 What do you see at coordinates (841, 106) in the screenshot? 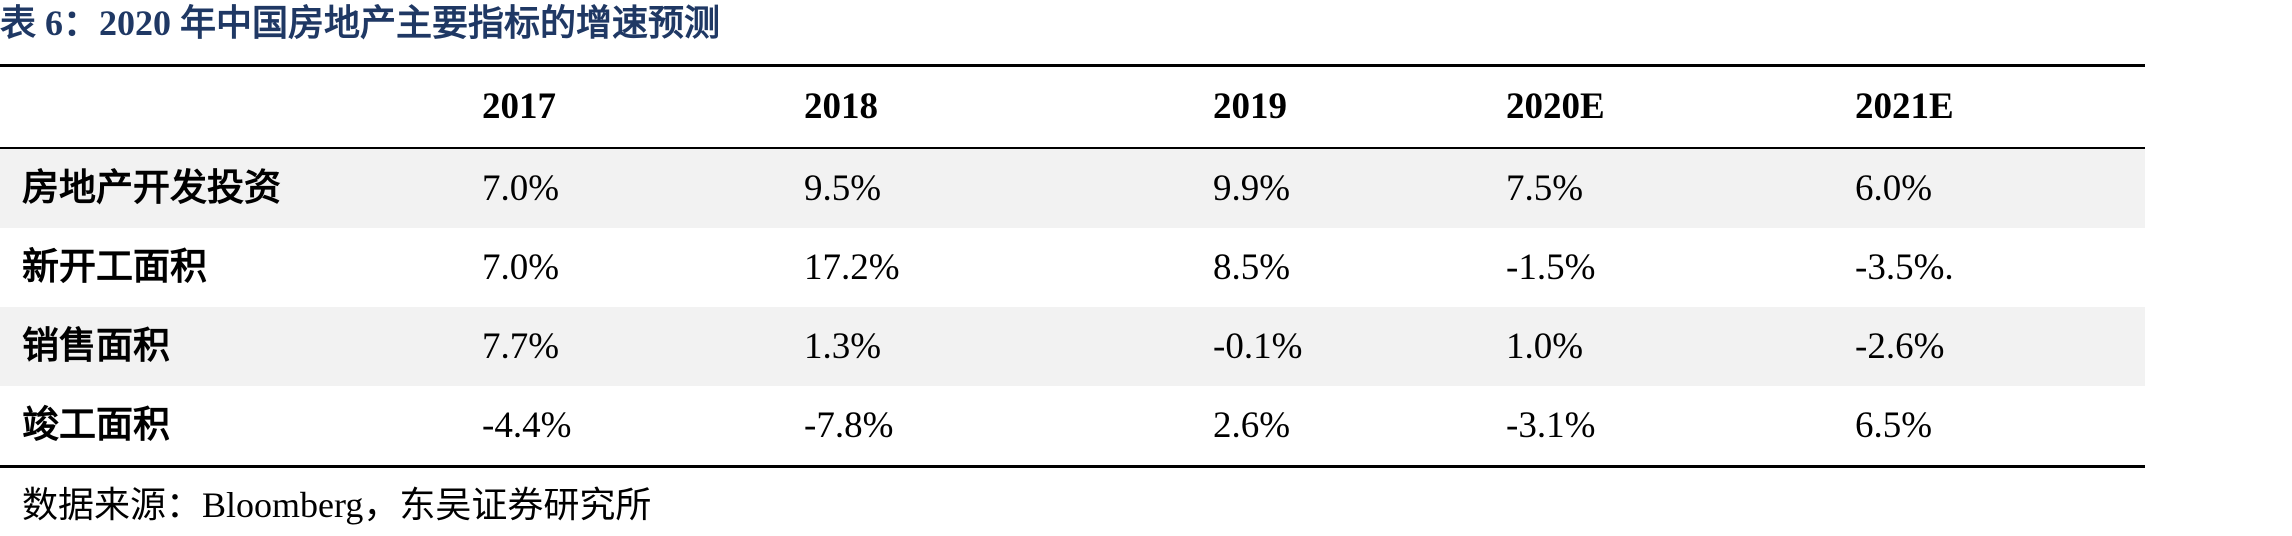
I see `column-header: 2018` at bounding box center [841, 106].